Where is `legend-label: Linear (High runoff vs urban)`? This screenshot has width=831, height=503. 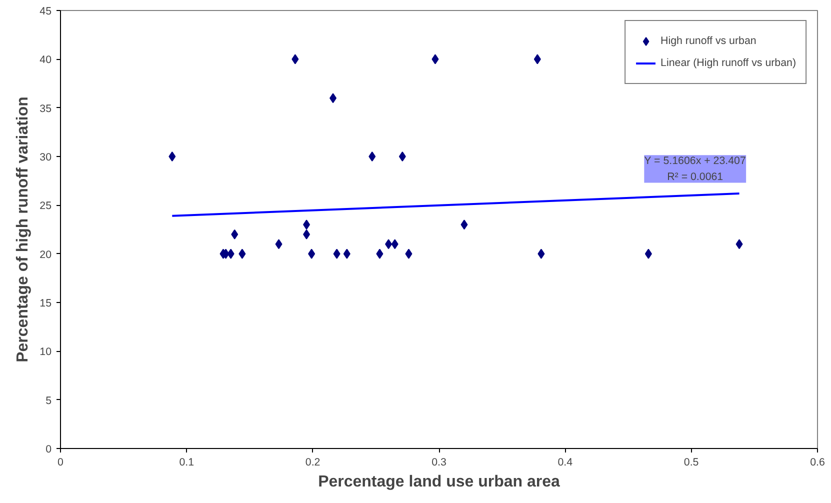
legend-label: Linear (High runoff vs urban) is located at coordinates (728, 63).